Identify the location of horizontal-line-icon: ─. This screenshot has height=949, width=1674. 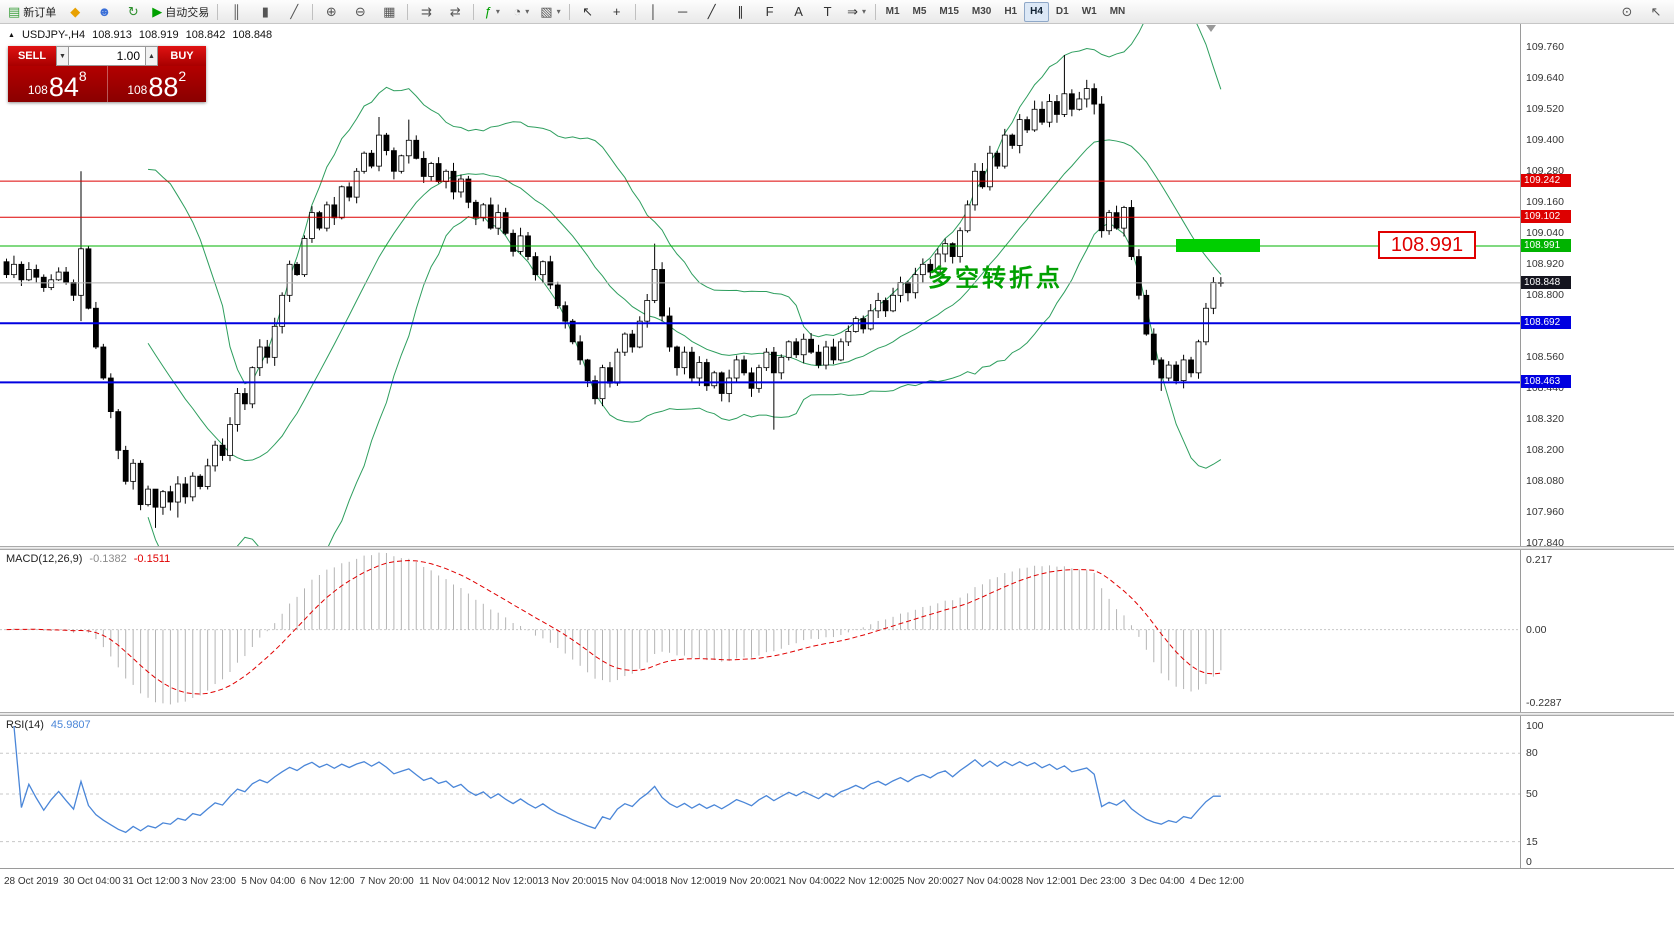
(683, 12).